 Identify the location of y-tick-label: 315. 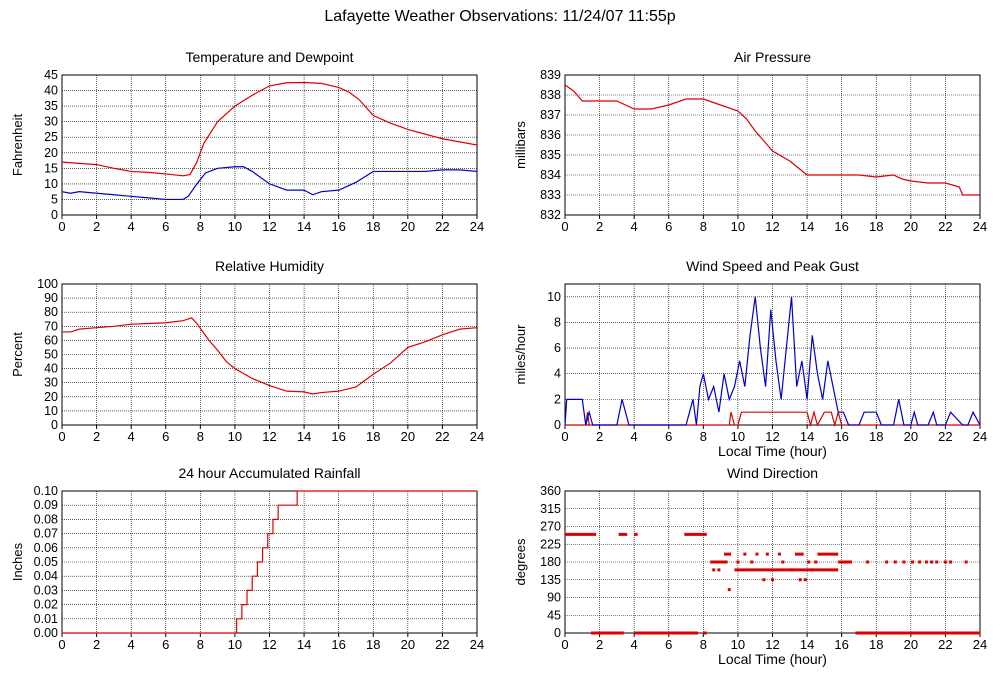
(550, 509).